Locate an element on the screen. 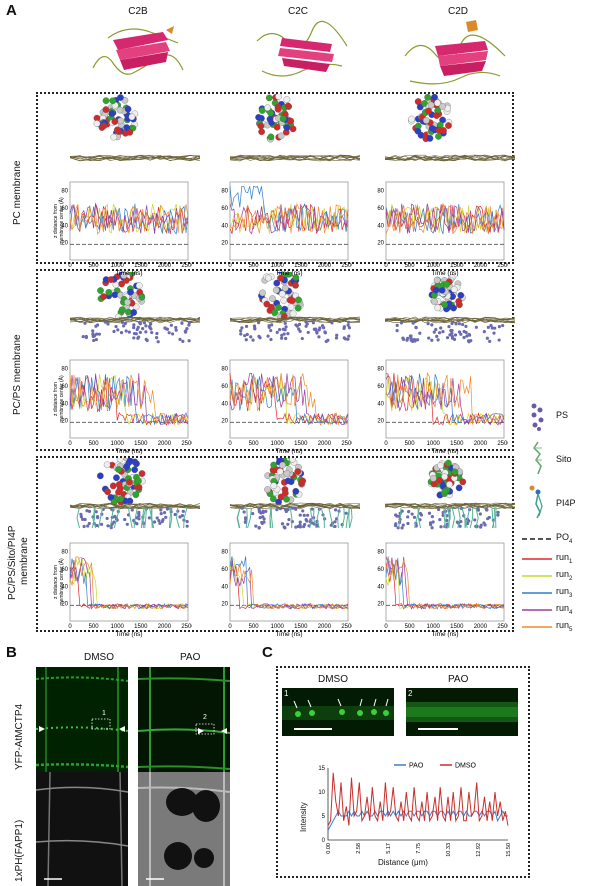 This screenshot has width=597, height=886. md-snapshot-row3-col3 is located at coordinates (450, 494).